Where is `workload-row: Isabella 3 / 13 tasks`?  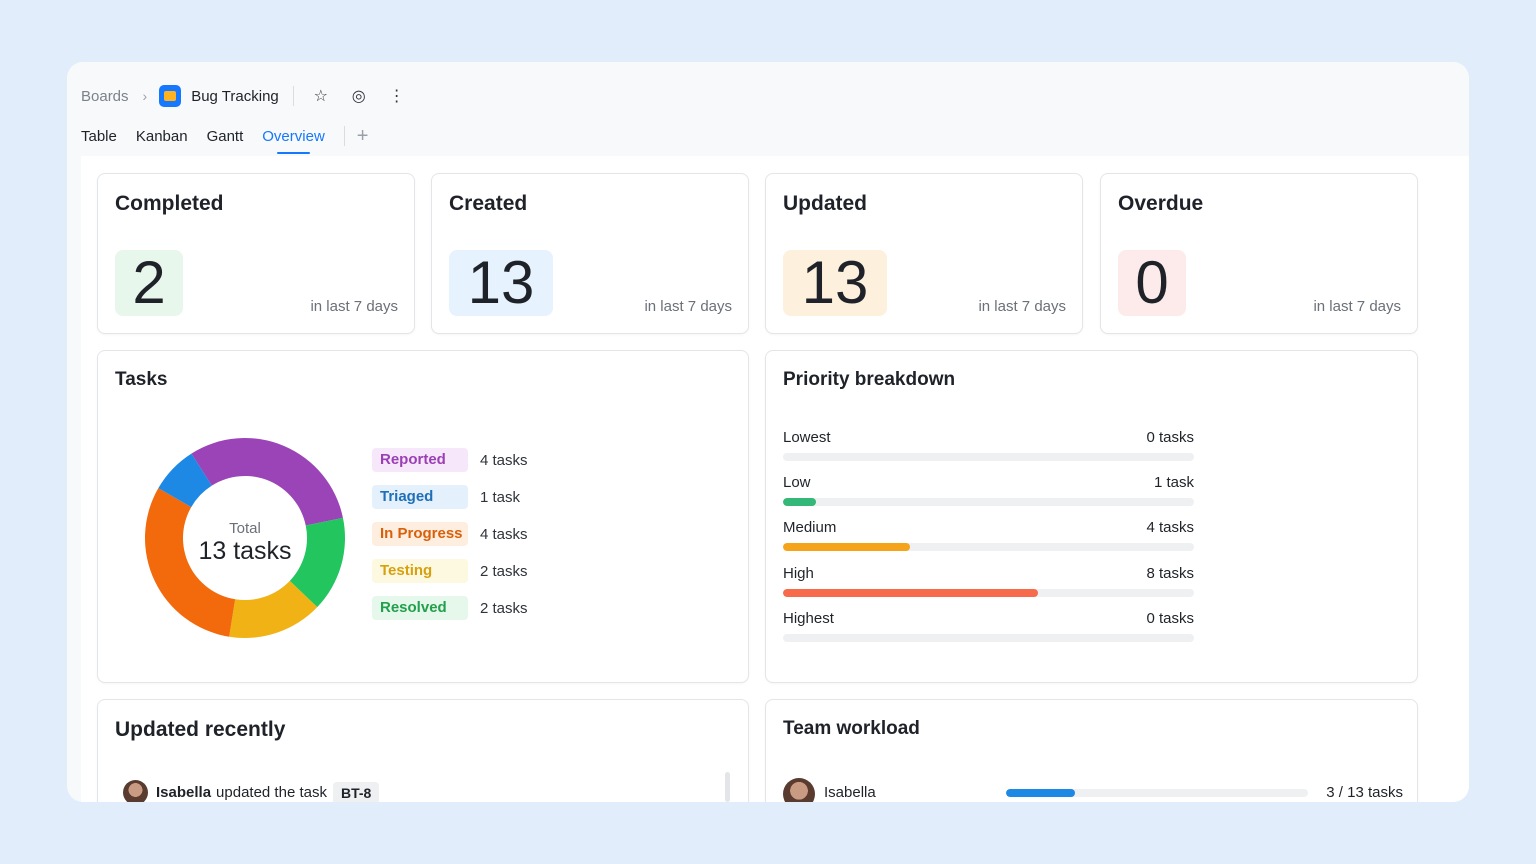 workload-row: Isabella 3 / 13 tasks is located at coordinates (1093, 790).